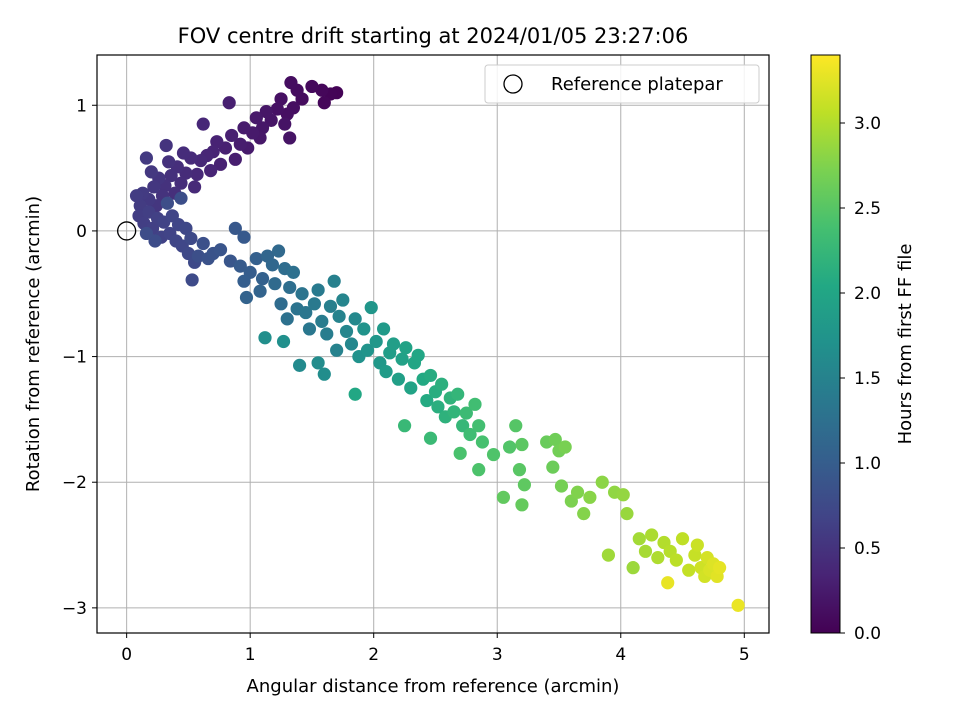  I want to click on x-axis-label: Angular distance from reference (arcmin), so click(433, 686).